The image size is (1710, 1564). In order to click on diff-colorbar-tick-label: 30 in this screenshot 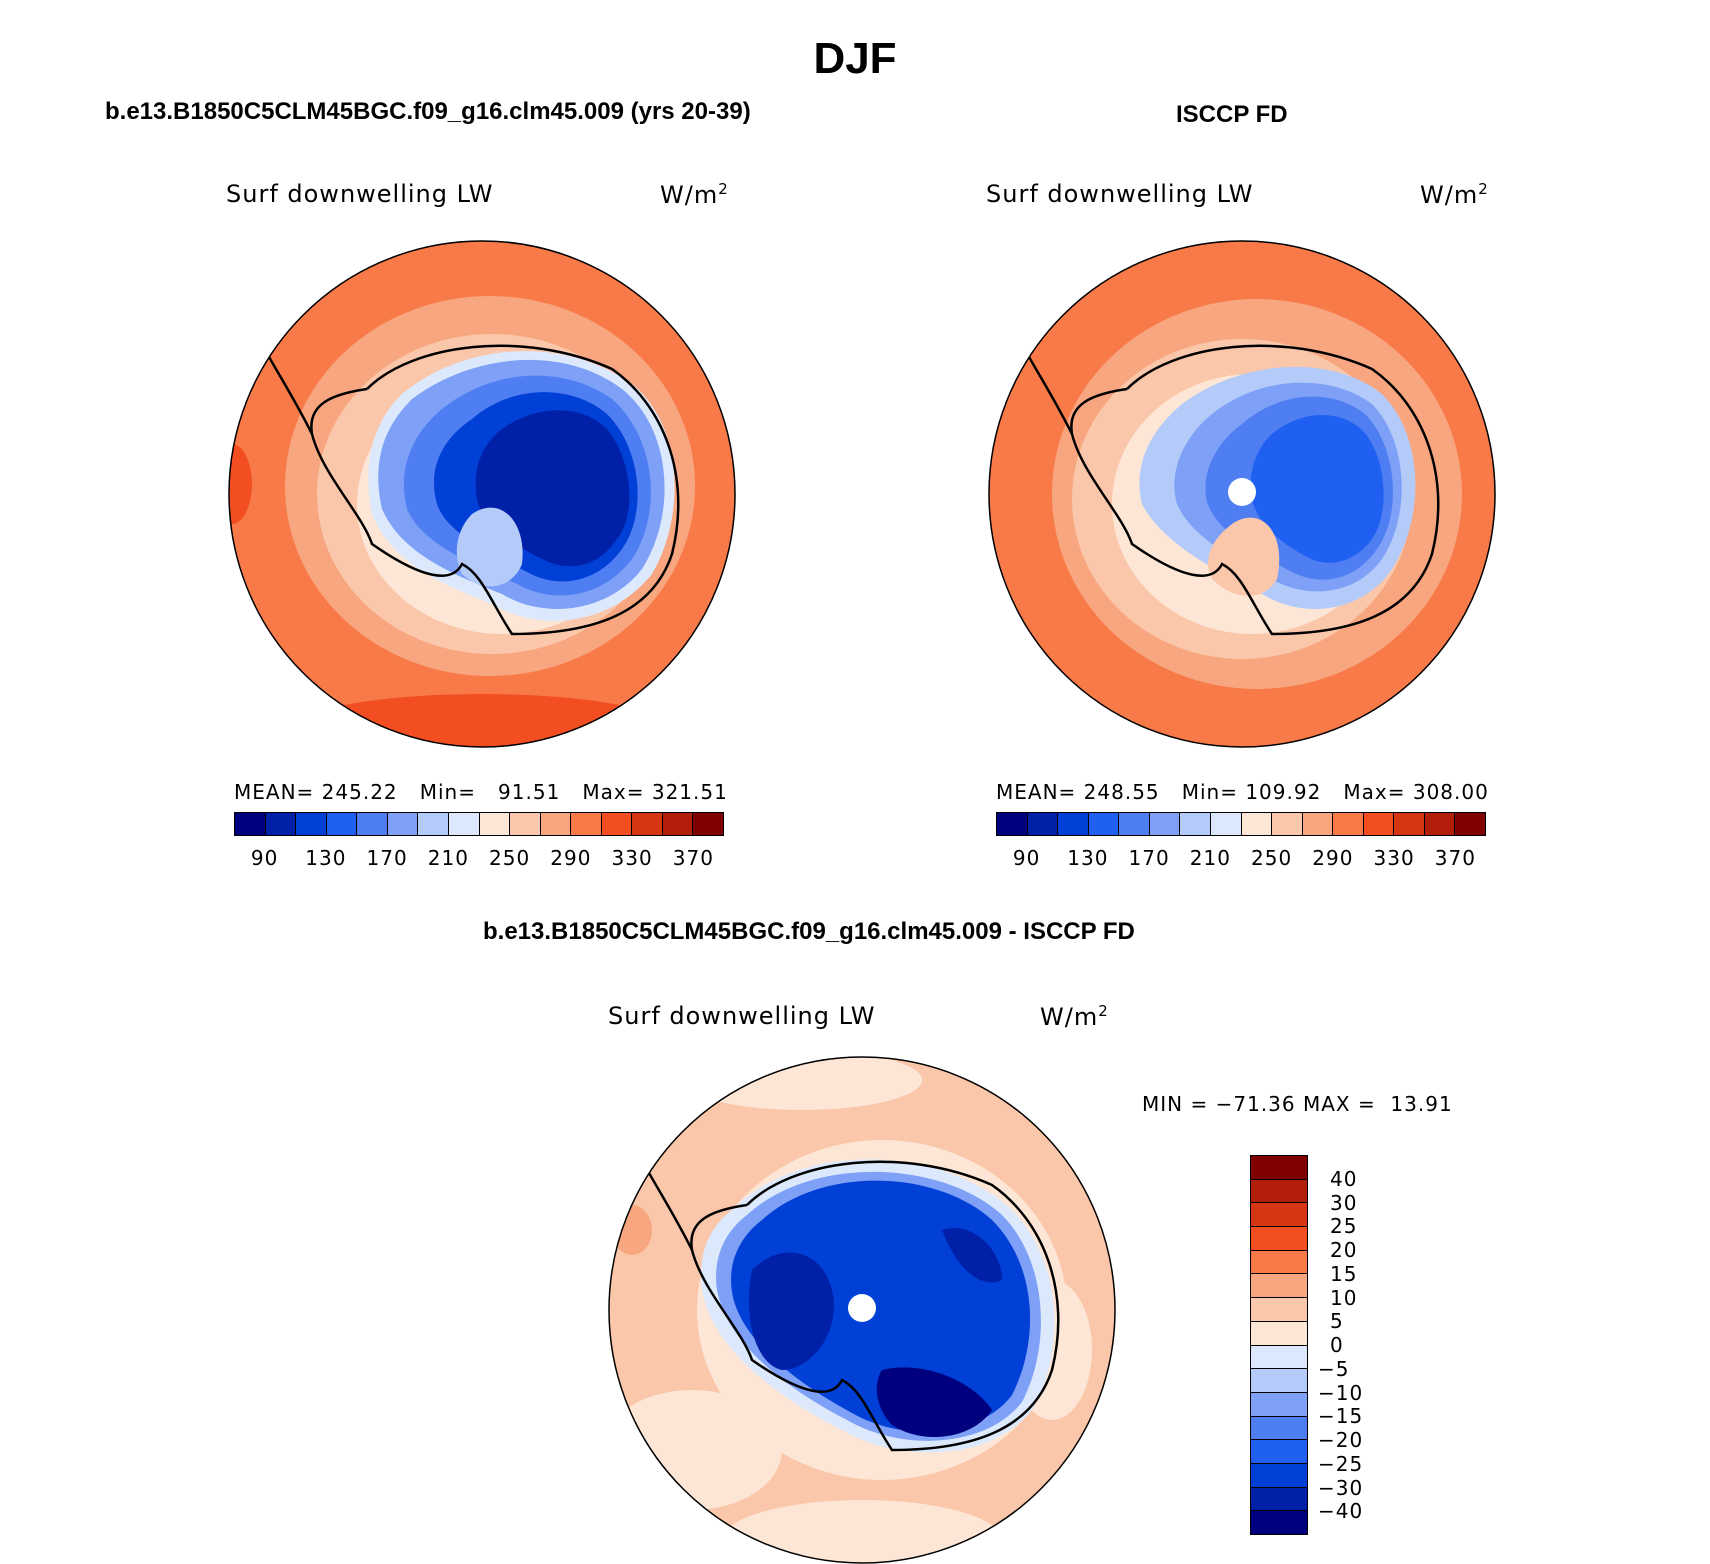, I will do `click(1344, 1202)`.